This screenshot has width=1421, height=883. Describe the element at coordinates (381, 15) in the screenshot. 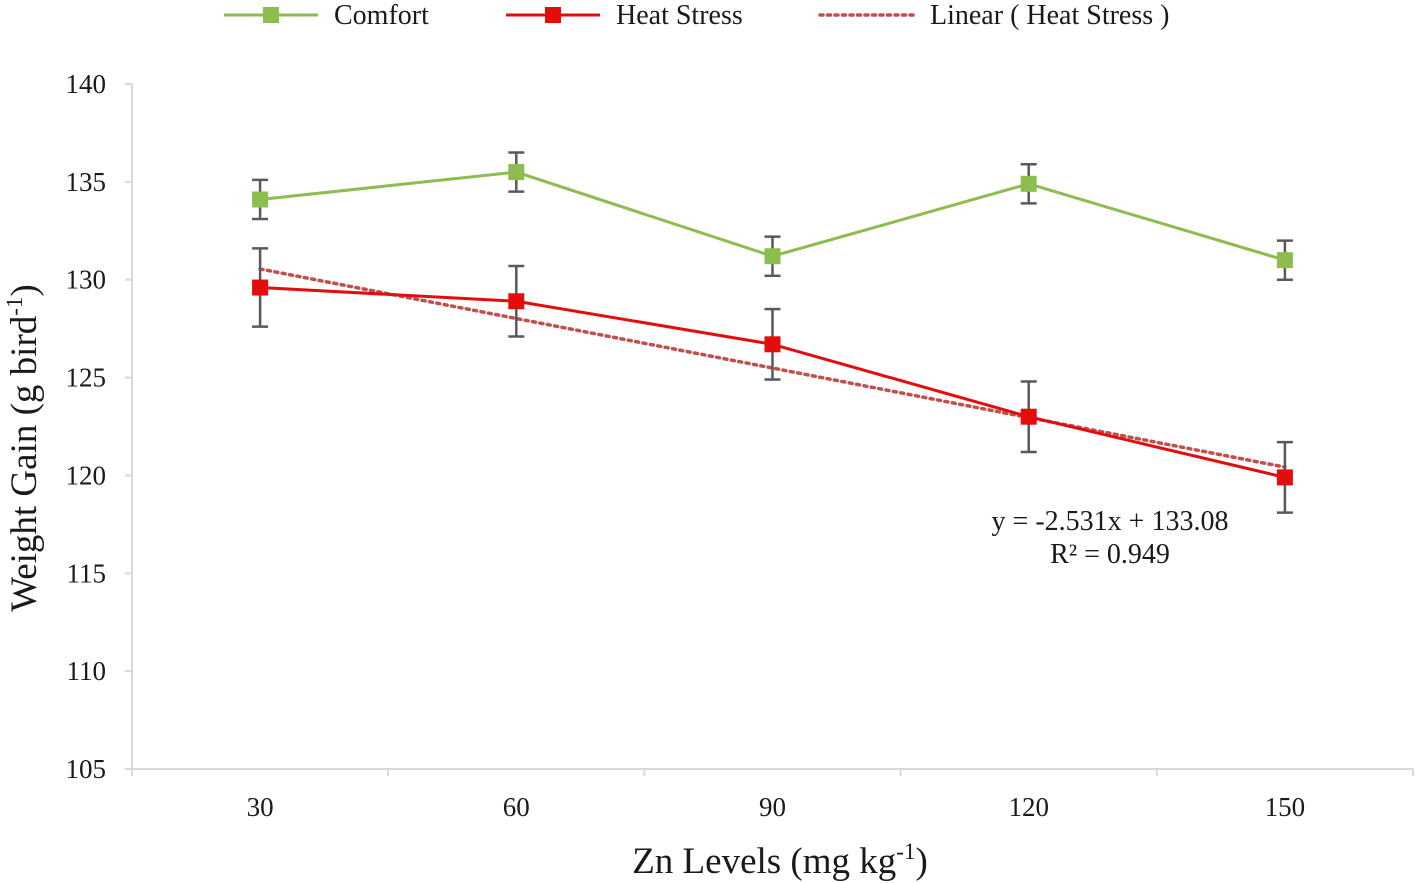

I see `legend-label-comfort: Comfort` at that location.